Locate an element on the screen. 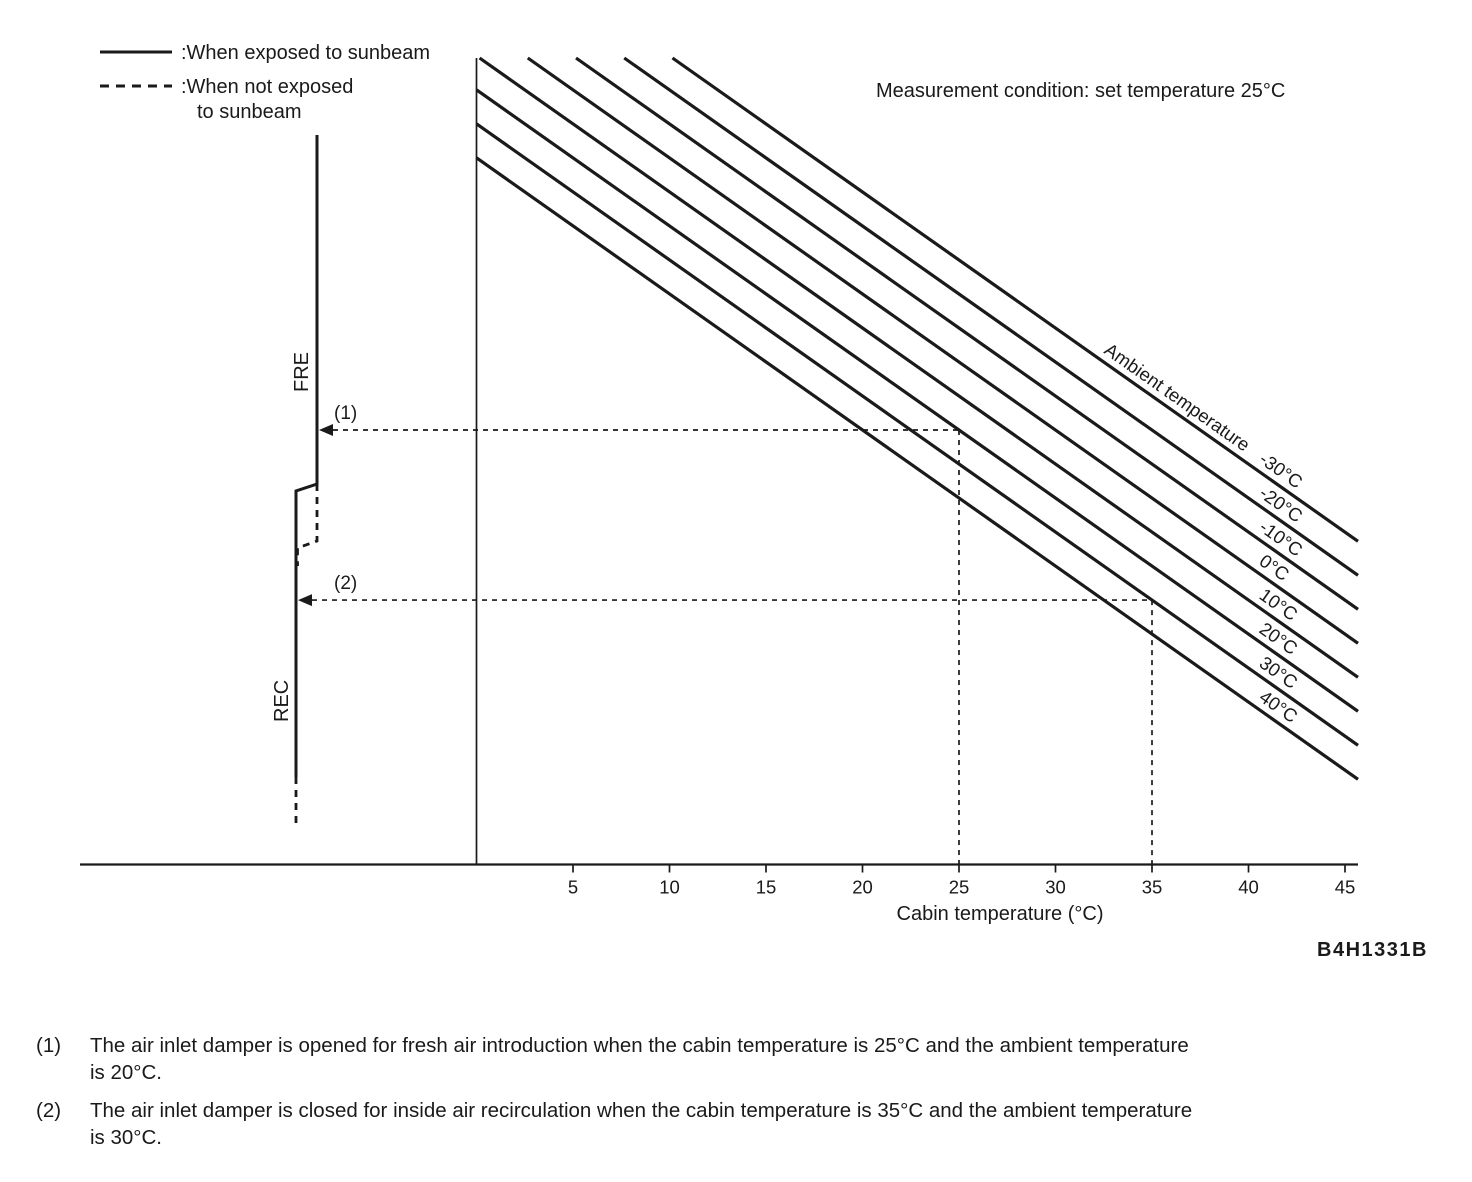 This screenshot has width=1472, height=1182. footnote-2-ref: (2) is located at coordinates (49, 1110).